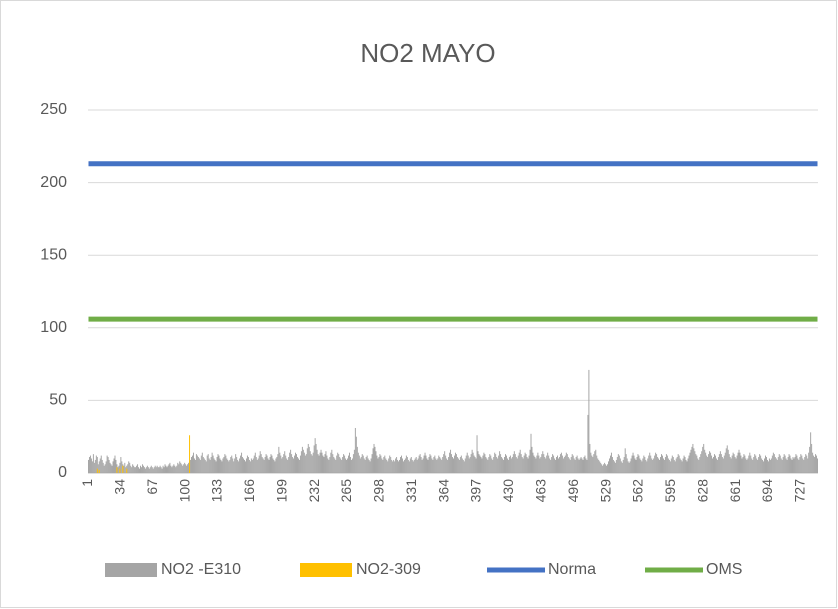  I want to click on legend-label: NO2 -E310, so click(201, 569).